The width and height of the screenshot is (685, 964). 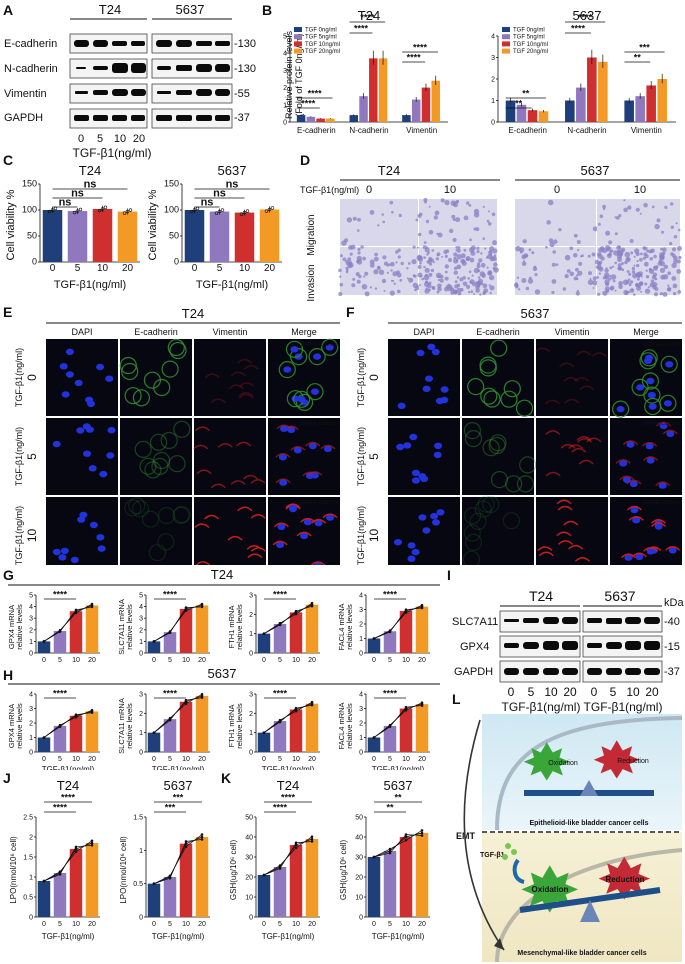 What do you see at coordinates (8, 575) in the screenshot?
I see `panel-label-g: G` at bounding box center [8, 575].